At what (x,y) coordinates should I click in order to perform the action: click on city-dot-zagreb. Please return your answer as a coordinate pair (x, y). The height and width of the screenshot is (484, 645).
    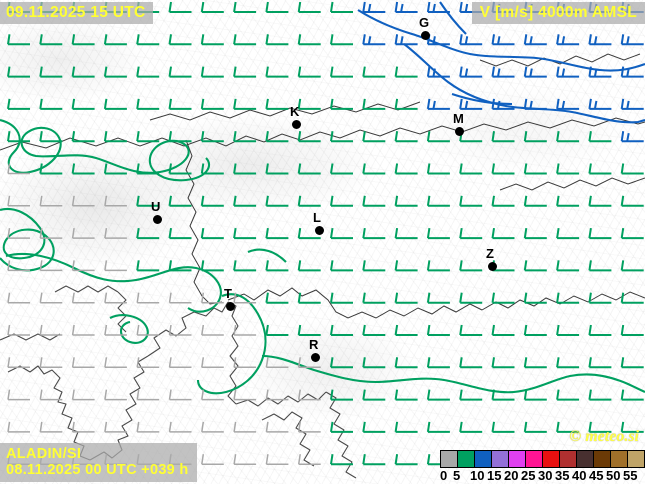
    Looking at the image, I should click on (492, 266).